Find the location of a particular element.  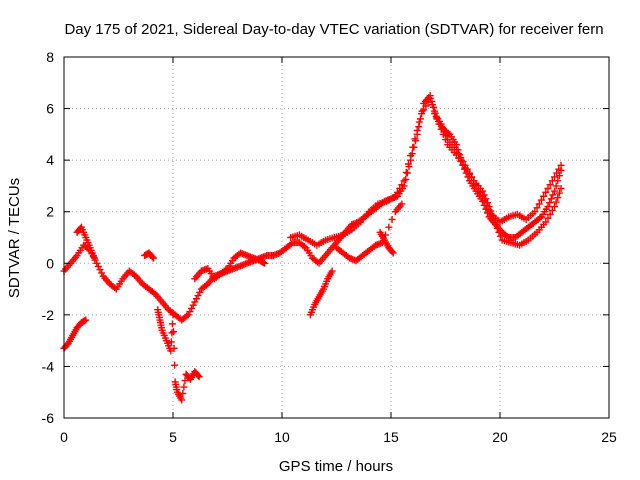

x-axis-label: GPS time / hours is located at coordinates (336, 466).